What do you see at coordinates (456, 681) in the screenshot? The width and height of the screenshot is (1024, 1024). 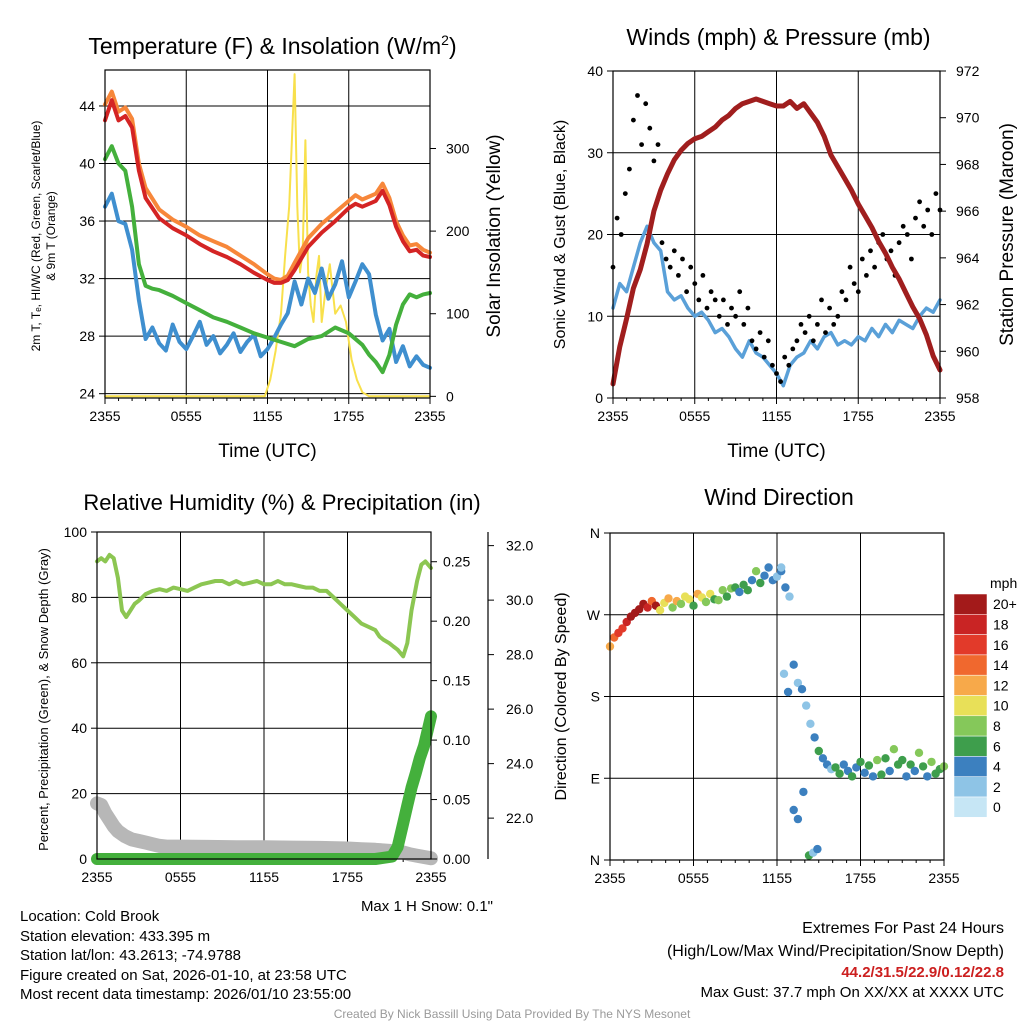 I see `y2-tick-label: 0.15` at bounding box center [456, 681].